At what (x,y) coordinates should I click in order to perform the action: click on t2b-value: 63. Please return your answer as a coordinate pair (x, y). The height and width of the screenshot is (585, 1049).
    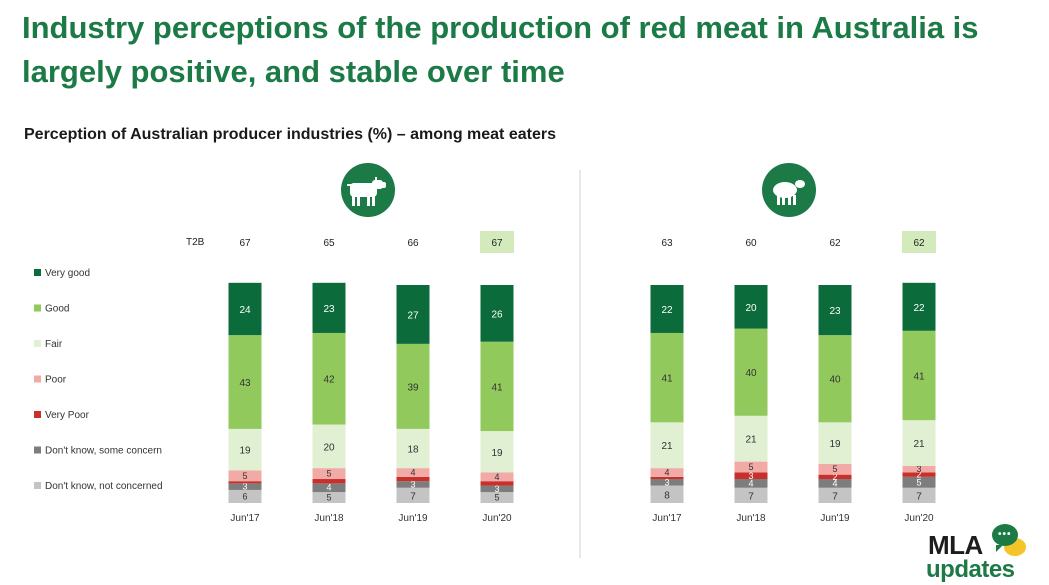
    Looking at the image, I should click on (667, 243).